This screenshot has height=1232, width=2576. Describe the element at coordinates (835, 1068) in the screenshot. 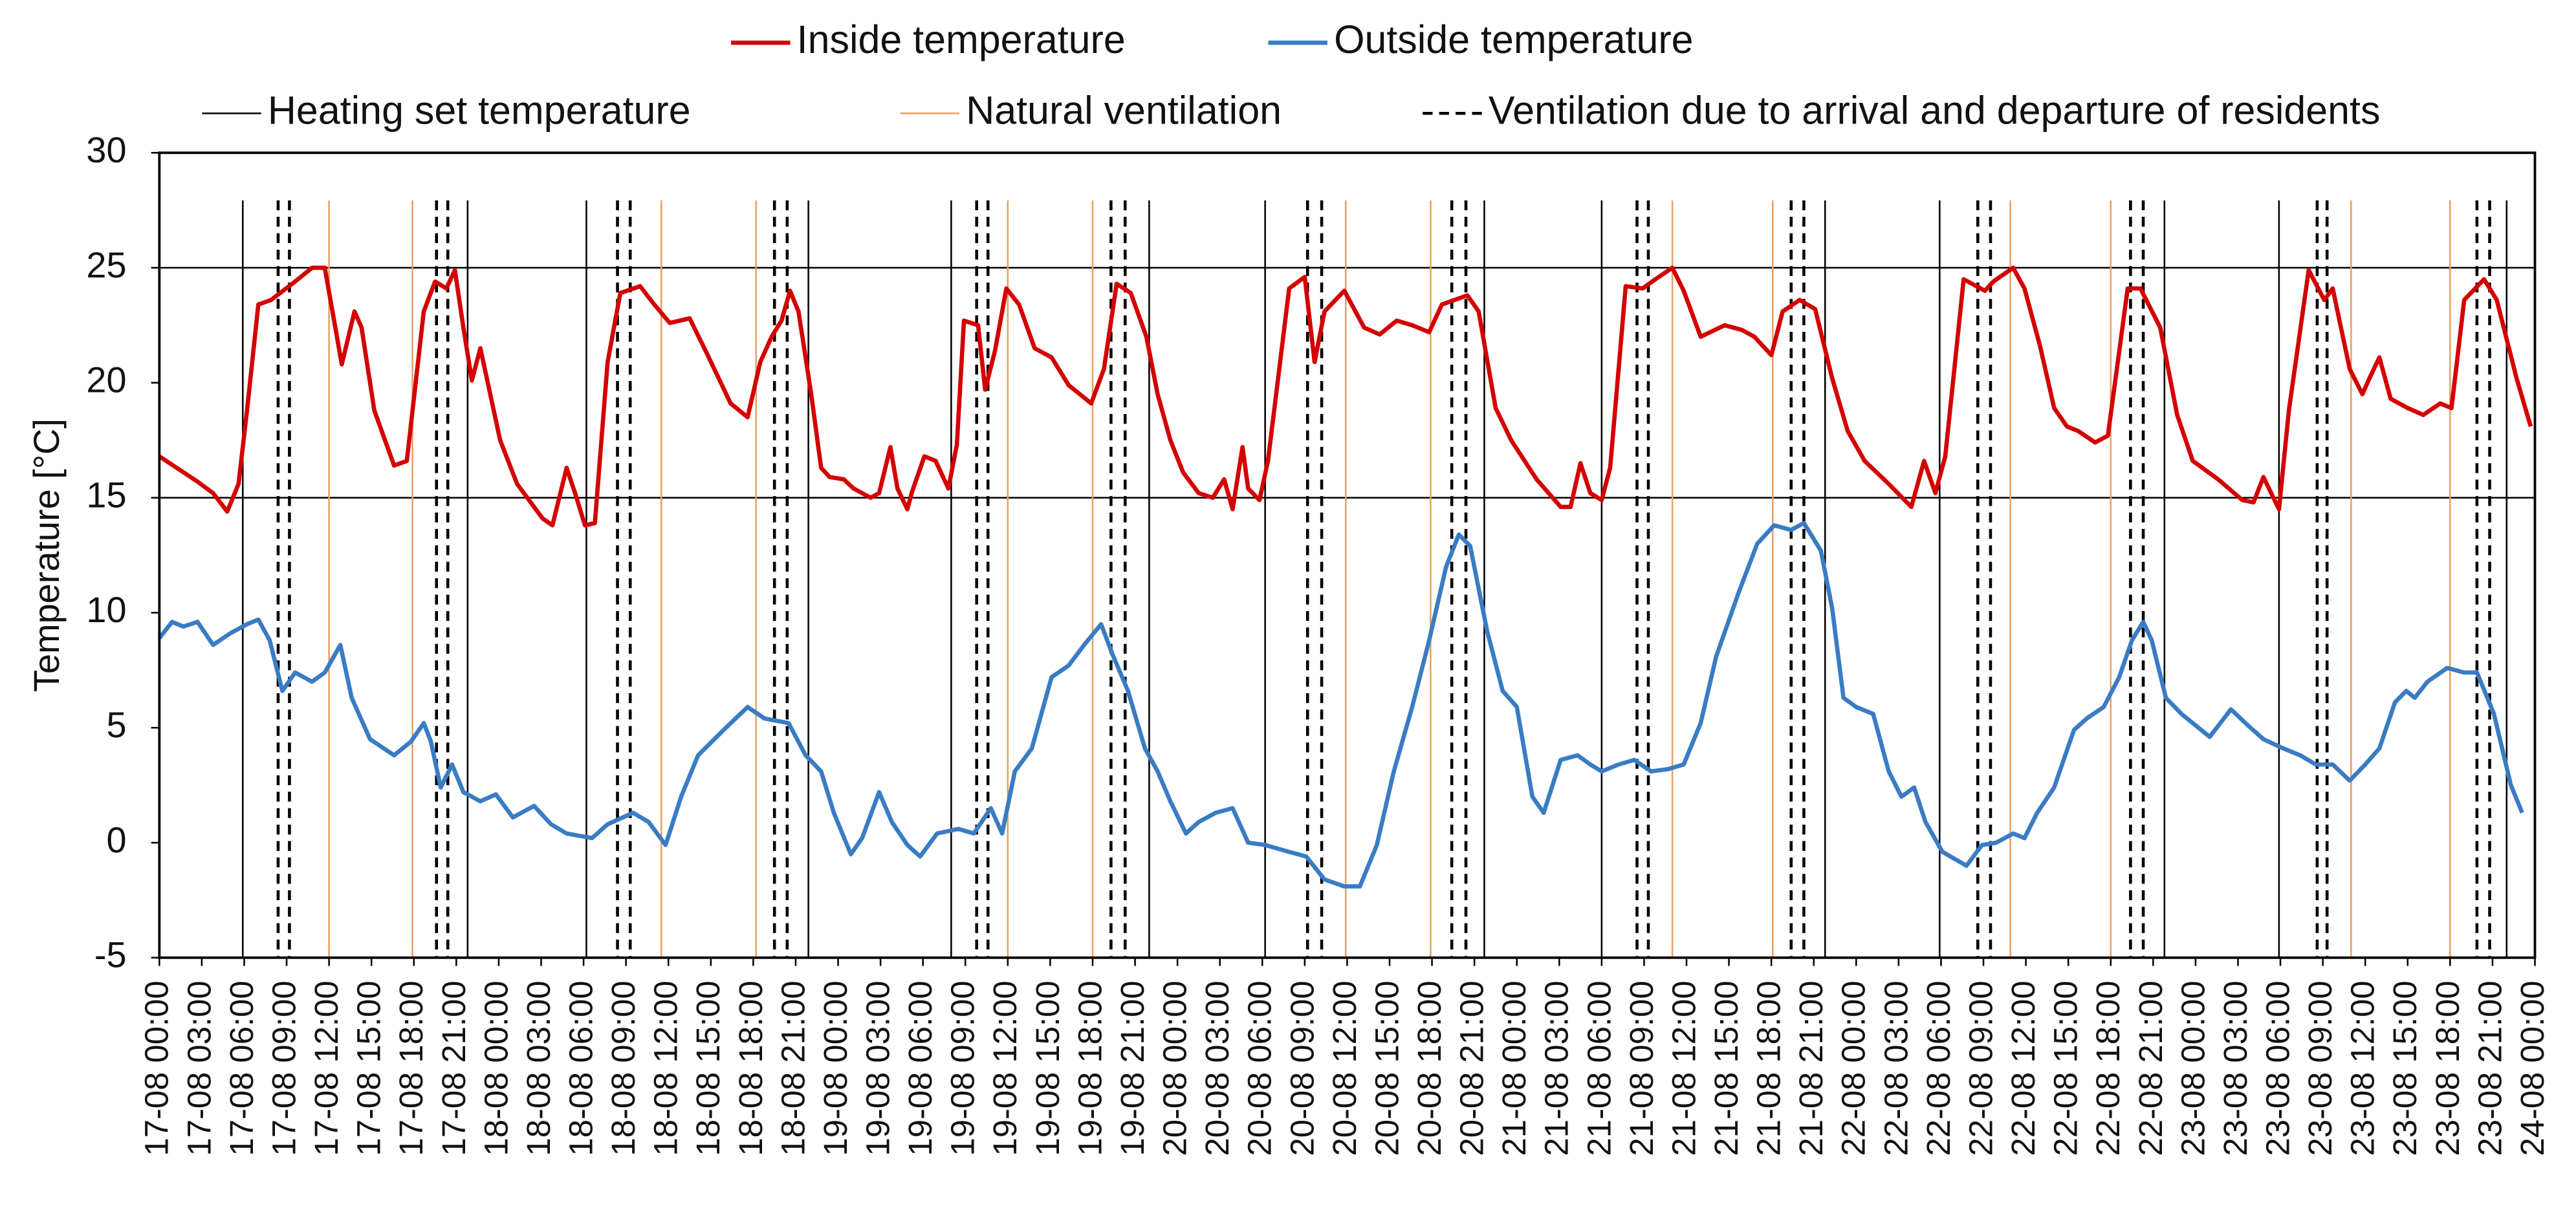

I see `x-tick-label: 19-08 00:00` at that location.